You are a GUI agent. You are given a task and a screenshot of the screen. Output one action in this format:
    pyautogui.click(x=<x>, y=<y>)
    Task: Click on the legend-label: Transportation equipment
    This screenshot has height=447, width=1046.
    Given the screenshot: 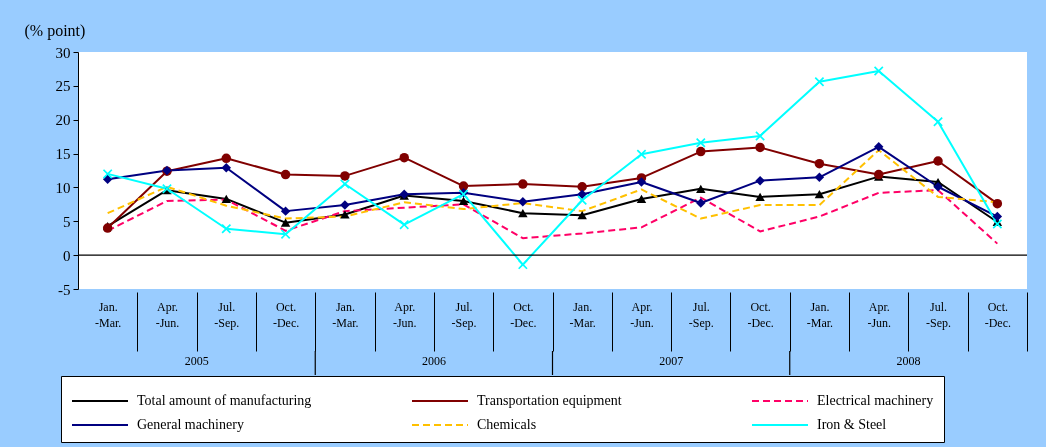 What is the action you would take?
    pyautogui.click(x=549, y=400)
    